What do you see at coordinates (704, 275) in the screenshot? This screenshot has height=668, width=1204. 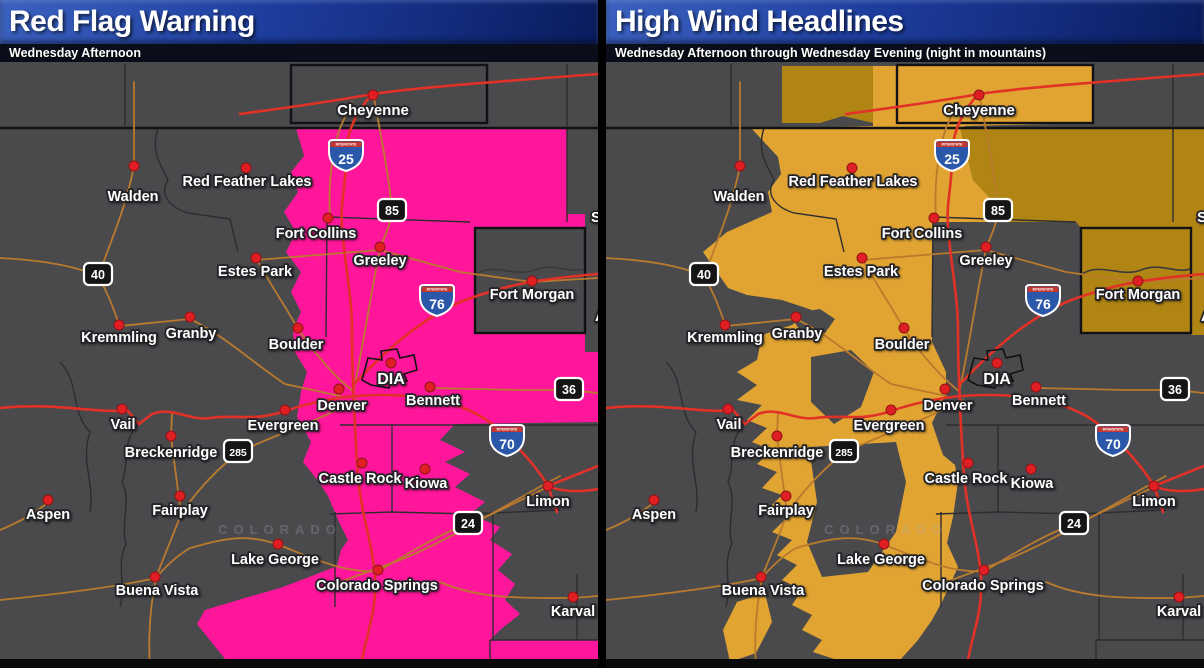 I see `us-shield-number: 40` at bounding box center [704, 275].